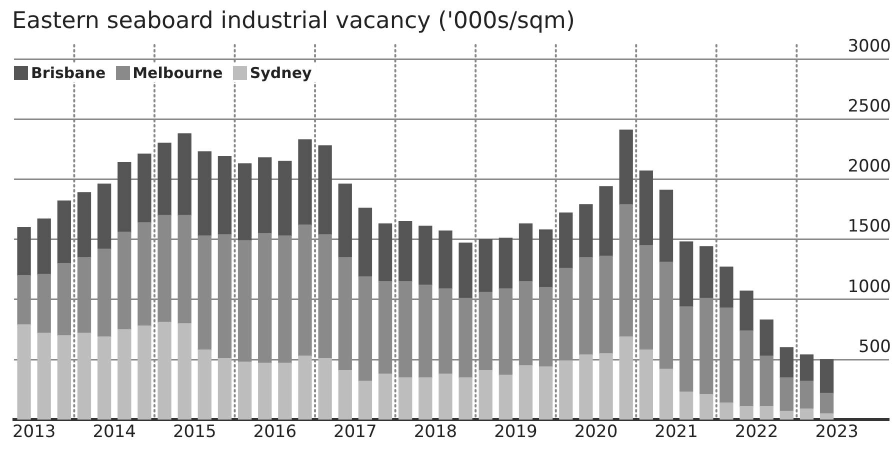 The image size is (896, 464). What do you see at coordinates (293, 21) in the screenshot?
I see `chart-title: Eastern seaboard industrial vacancy ('000s/sqm)` at bounding box center [293, 21].